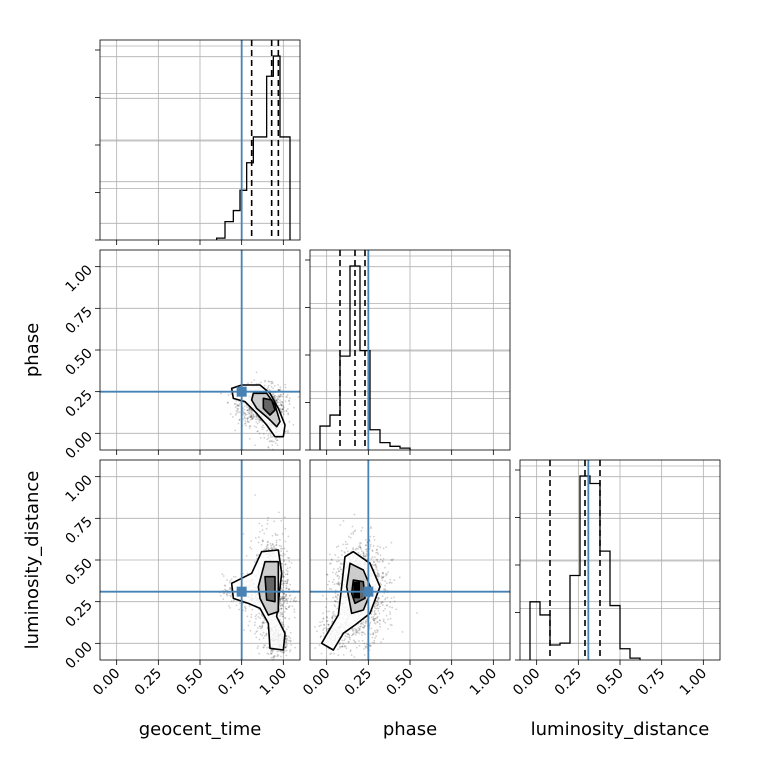  I want to click on x-tick-label: 0.25, so click(568, 682).